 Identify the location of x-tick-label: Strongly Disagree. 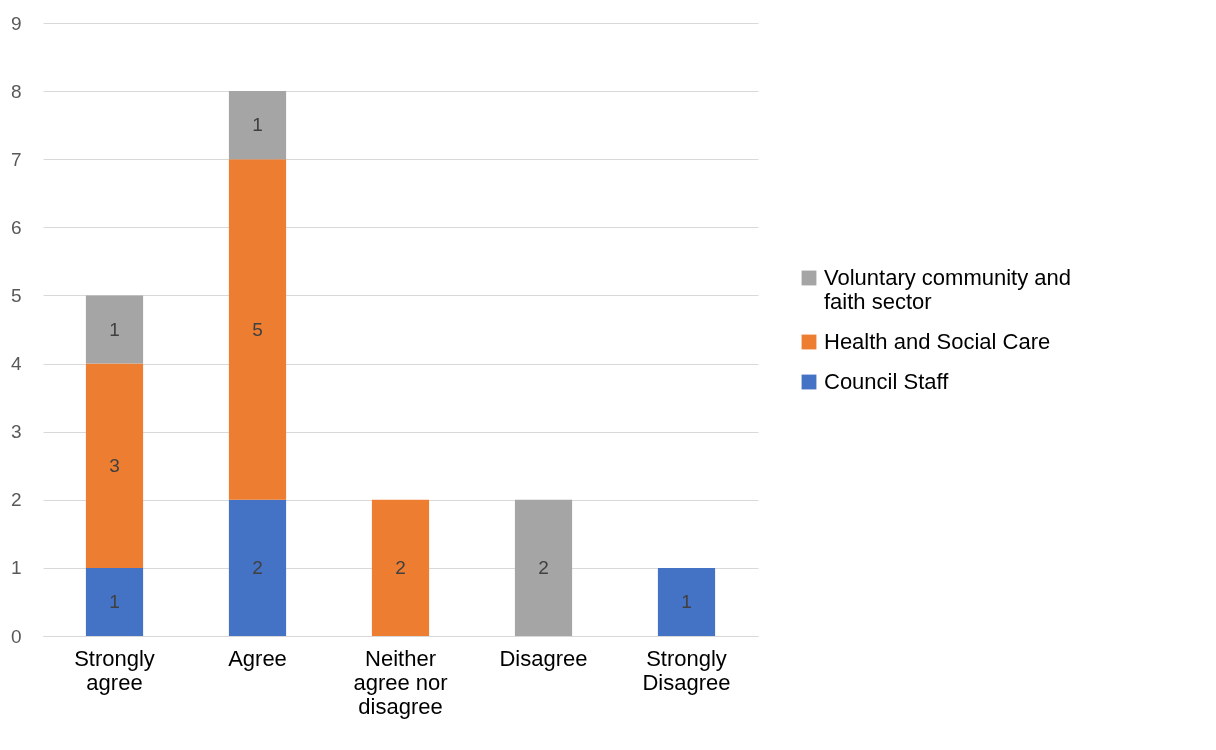
(686, 670).